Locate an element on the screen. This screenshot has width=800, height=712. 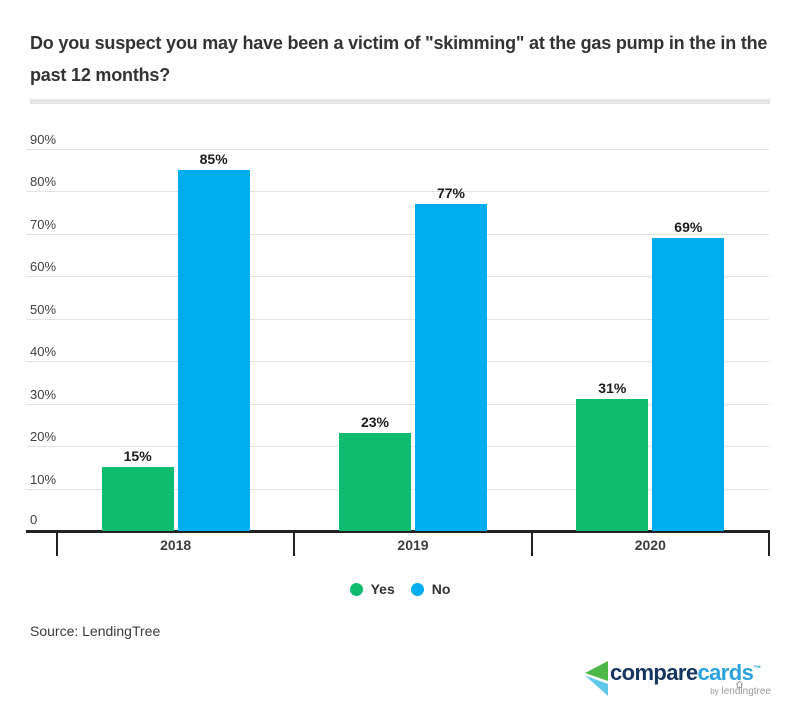
comparecards-logo: comparecards™ by lendingtree is located at coordinates (680, 681).